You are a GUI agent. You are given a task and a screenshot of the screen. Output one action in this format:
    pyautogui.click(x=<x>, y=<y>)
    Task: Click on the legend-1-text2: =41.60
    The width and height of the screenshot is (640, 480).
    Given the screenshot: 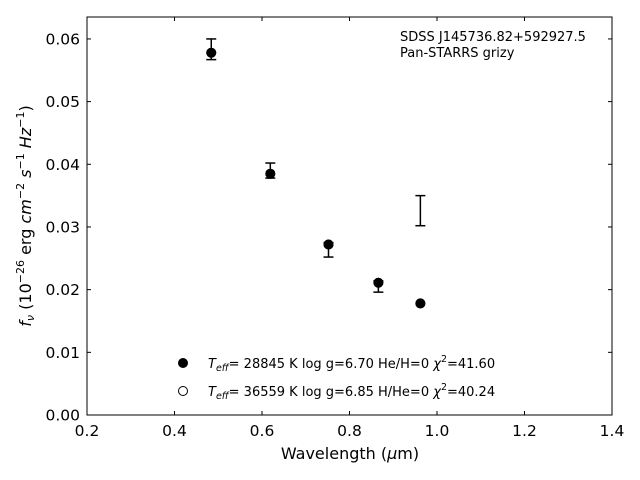 What is the action you would take?
    pyautogui.click(x=471, y=364)
    